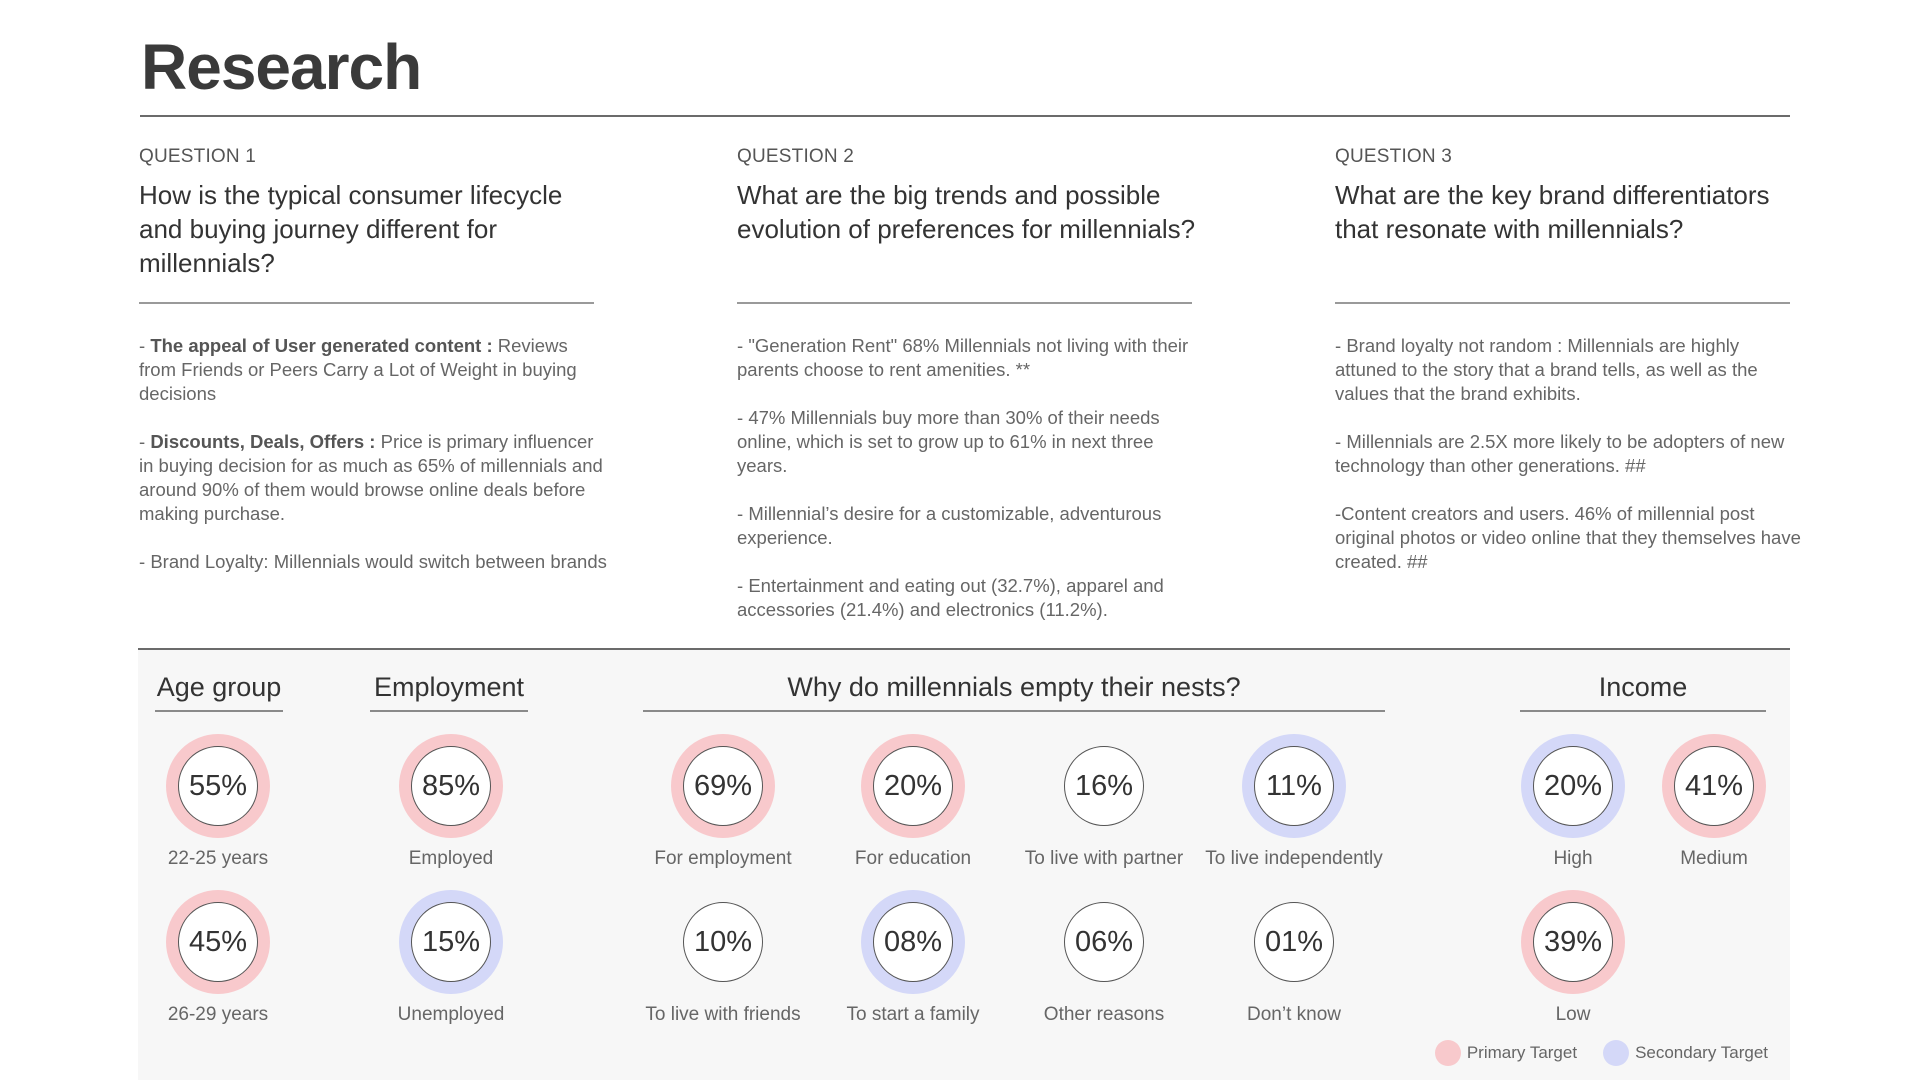  What do you see at coordinates (1014, 687) in the screenshot?
I see `section-title-nests: Why do millennials empty their nests?` at bounding box center [1014, 687].